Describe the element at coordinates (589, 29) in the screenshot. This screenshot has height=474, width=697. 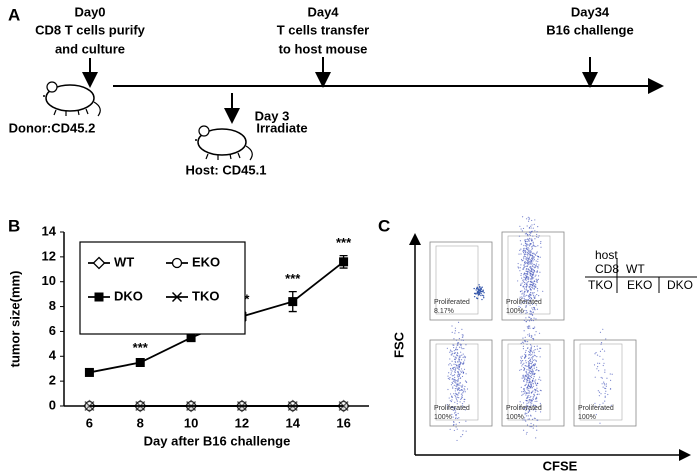
I see `step-text: B16 challenge` at that location.